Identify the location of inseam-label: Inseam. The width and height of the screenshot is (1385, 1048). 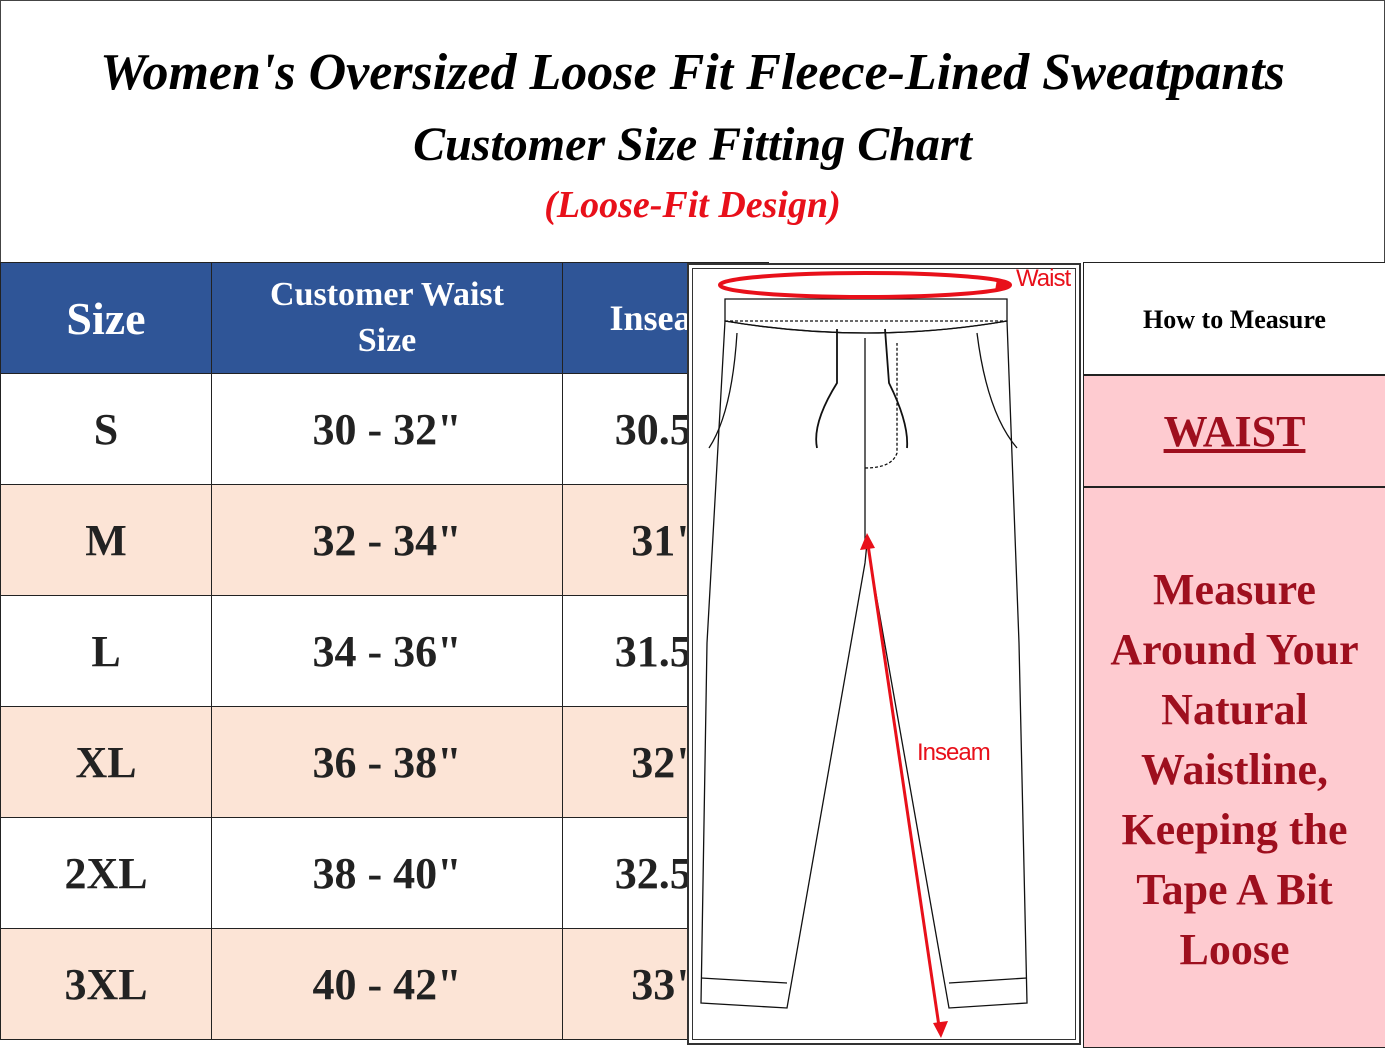
(954, 752).